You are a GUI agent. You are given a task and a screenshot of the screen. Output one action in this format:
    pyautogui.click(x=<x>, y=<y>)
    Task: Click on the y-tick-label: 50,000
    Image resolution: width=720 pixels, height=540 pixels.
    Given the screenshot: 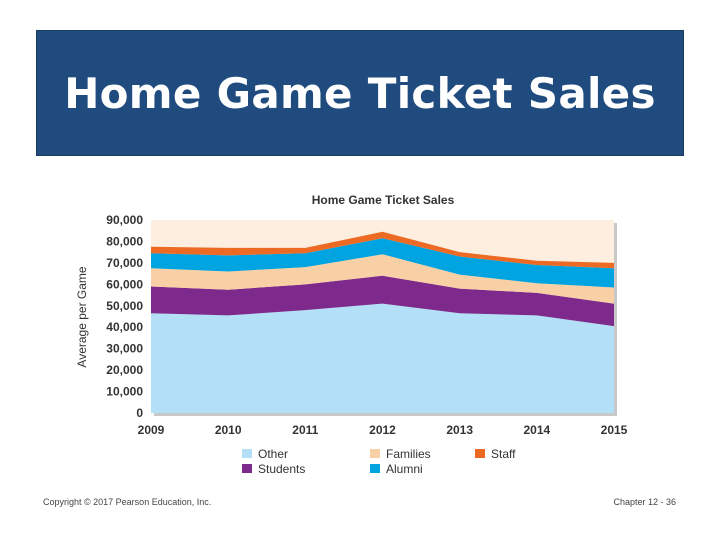 What is the action you would take?
    pyautogui.click(x=124, y=306)
    